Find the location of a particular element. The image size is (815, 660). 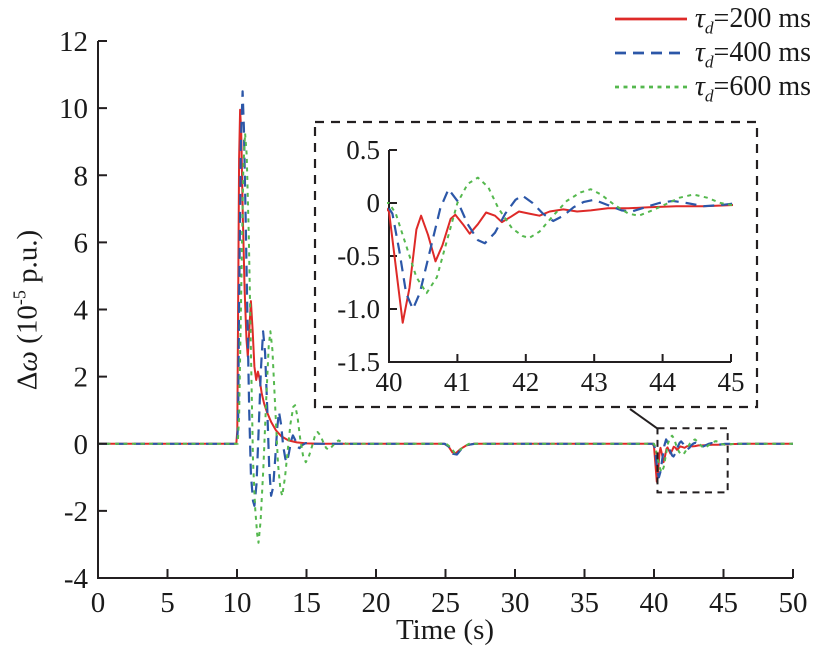

main-y-tick-label: 4 is located at coordinates (81, 311).